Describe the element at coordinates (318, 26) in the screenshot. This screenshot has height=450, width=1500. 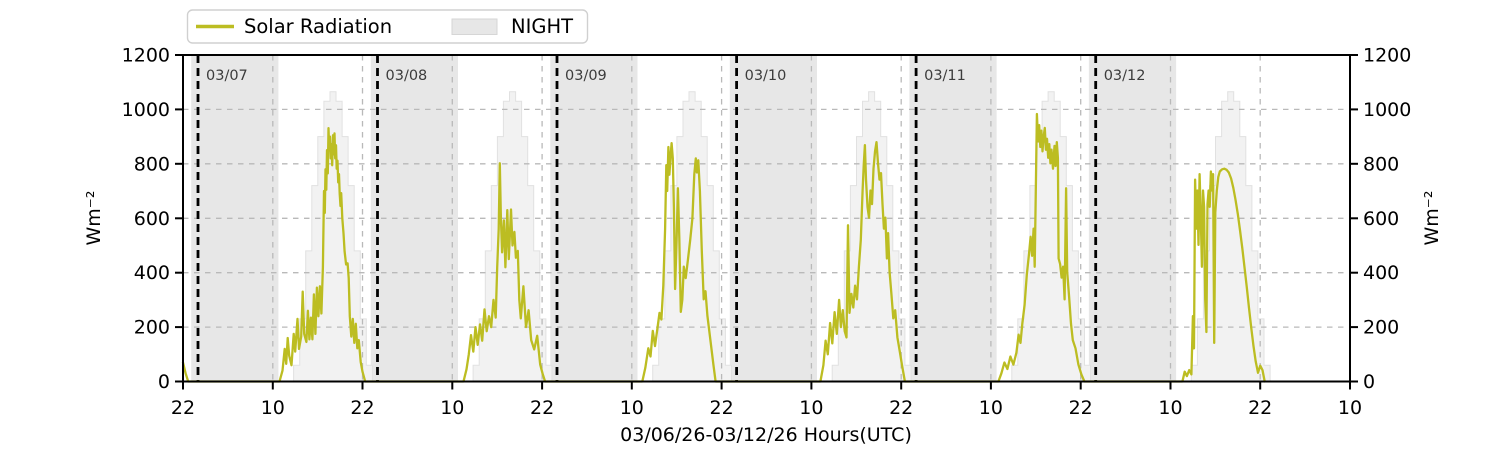
I see `legend-solar-label: Solar Radiation` at that location.